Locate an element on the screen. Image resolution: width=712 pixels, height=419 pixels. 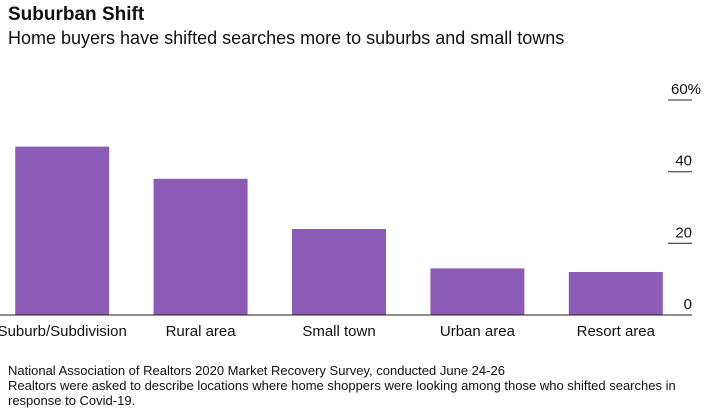
category-label: Small town is located at coordinates (338, 331).